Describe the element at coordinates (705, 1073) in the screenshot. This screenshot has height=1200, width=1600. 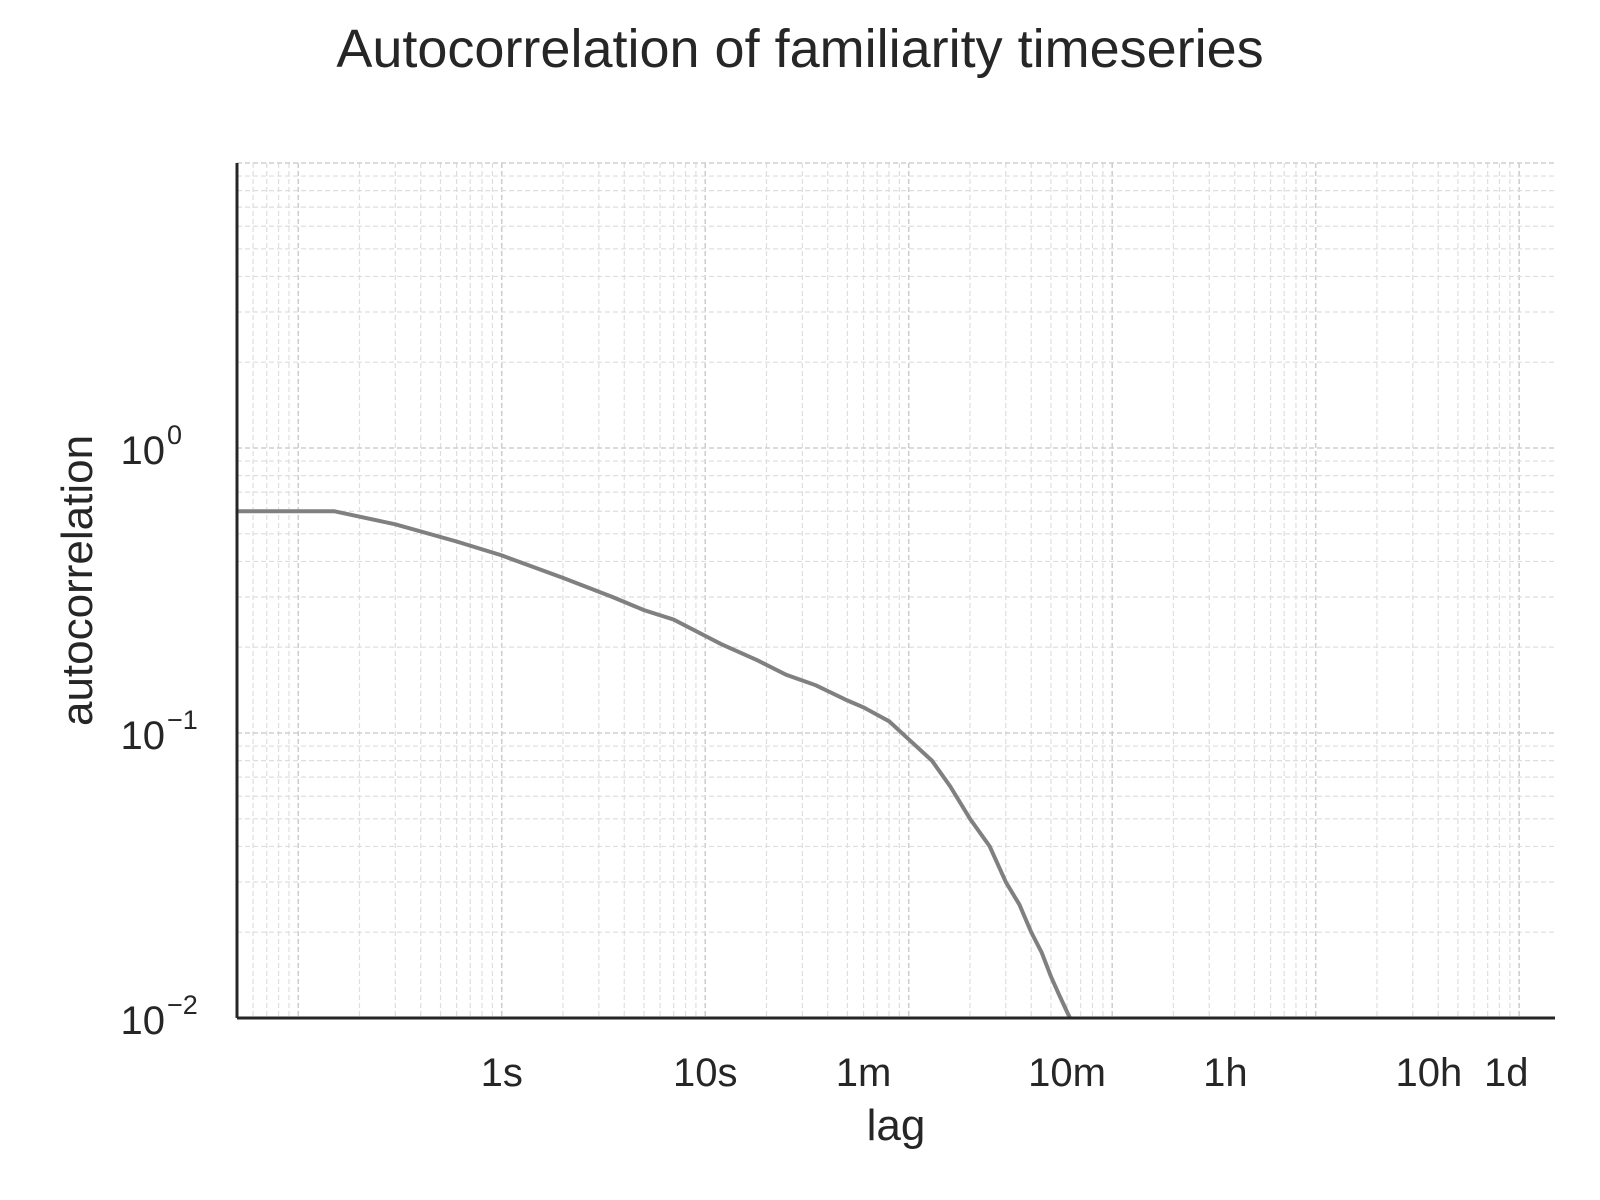
I see `x-tick-label: 10s` at that location.